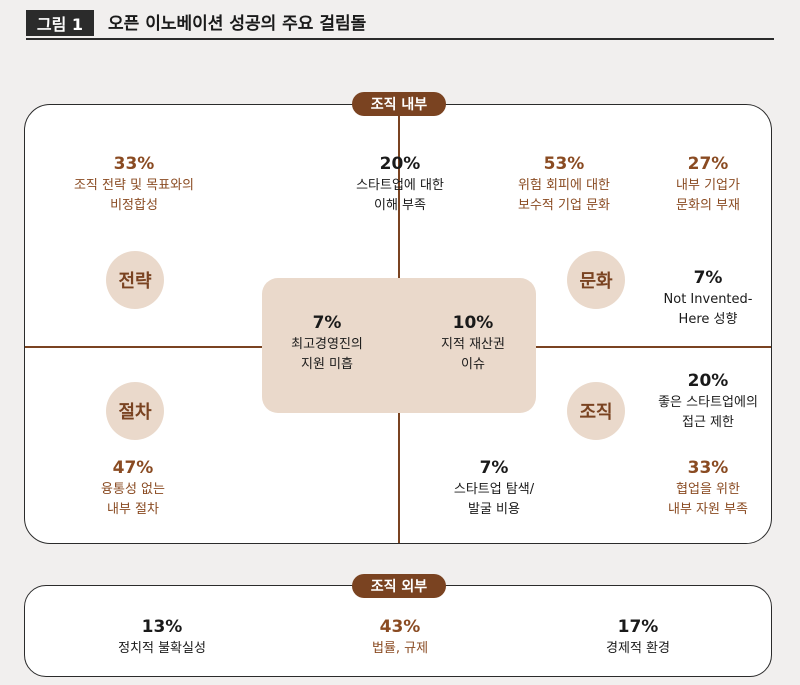  I want to click on stat-nih: 7% Not Invented- Here 성향, so click(708, 298).